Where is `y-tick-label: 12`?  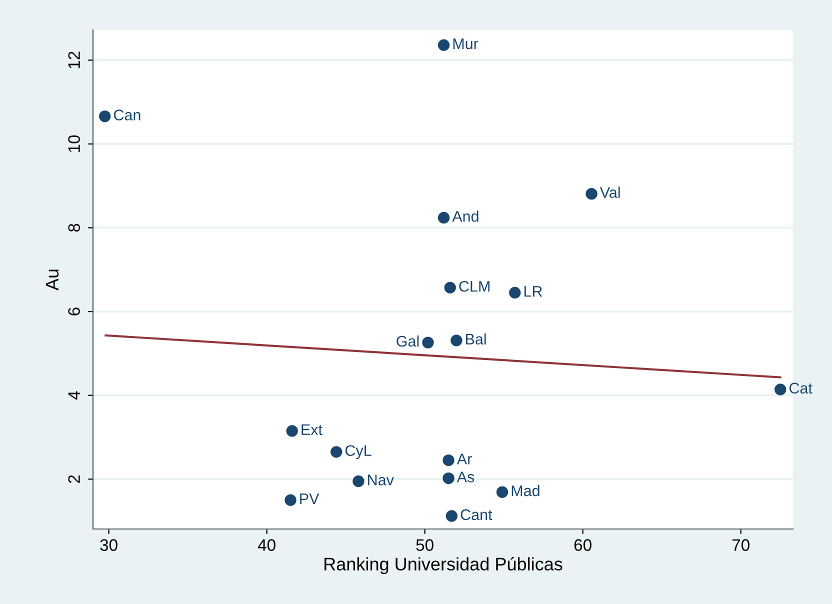
y-tick-label: 12 is located at coordinates (74, 60).